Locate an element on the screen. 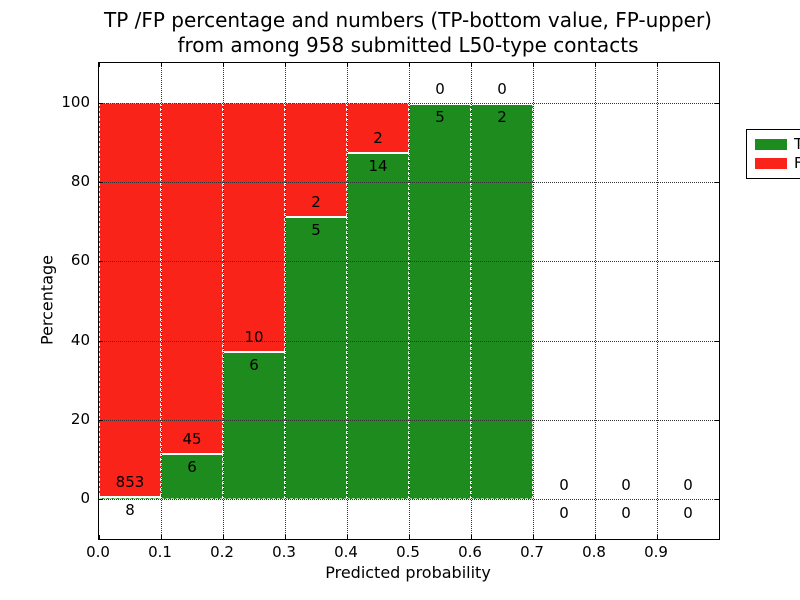 Image resolution: width=800 pixels, height=600 pixels. x-tick-label: 0.4 is located at coordinates (346, 552).